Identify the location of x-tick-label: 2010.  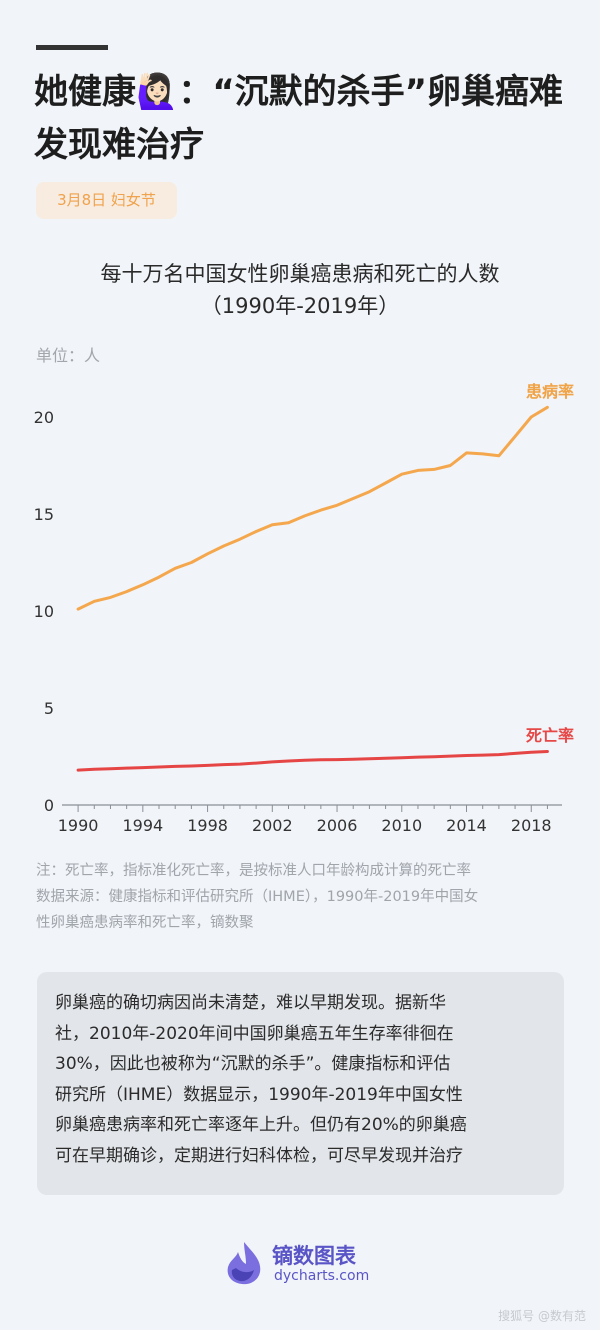
(401, 825).